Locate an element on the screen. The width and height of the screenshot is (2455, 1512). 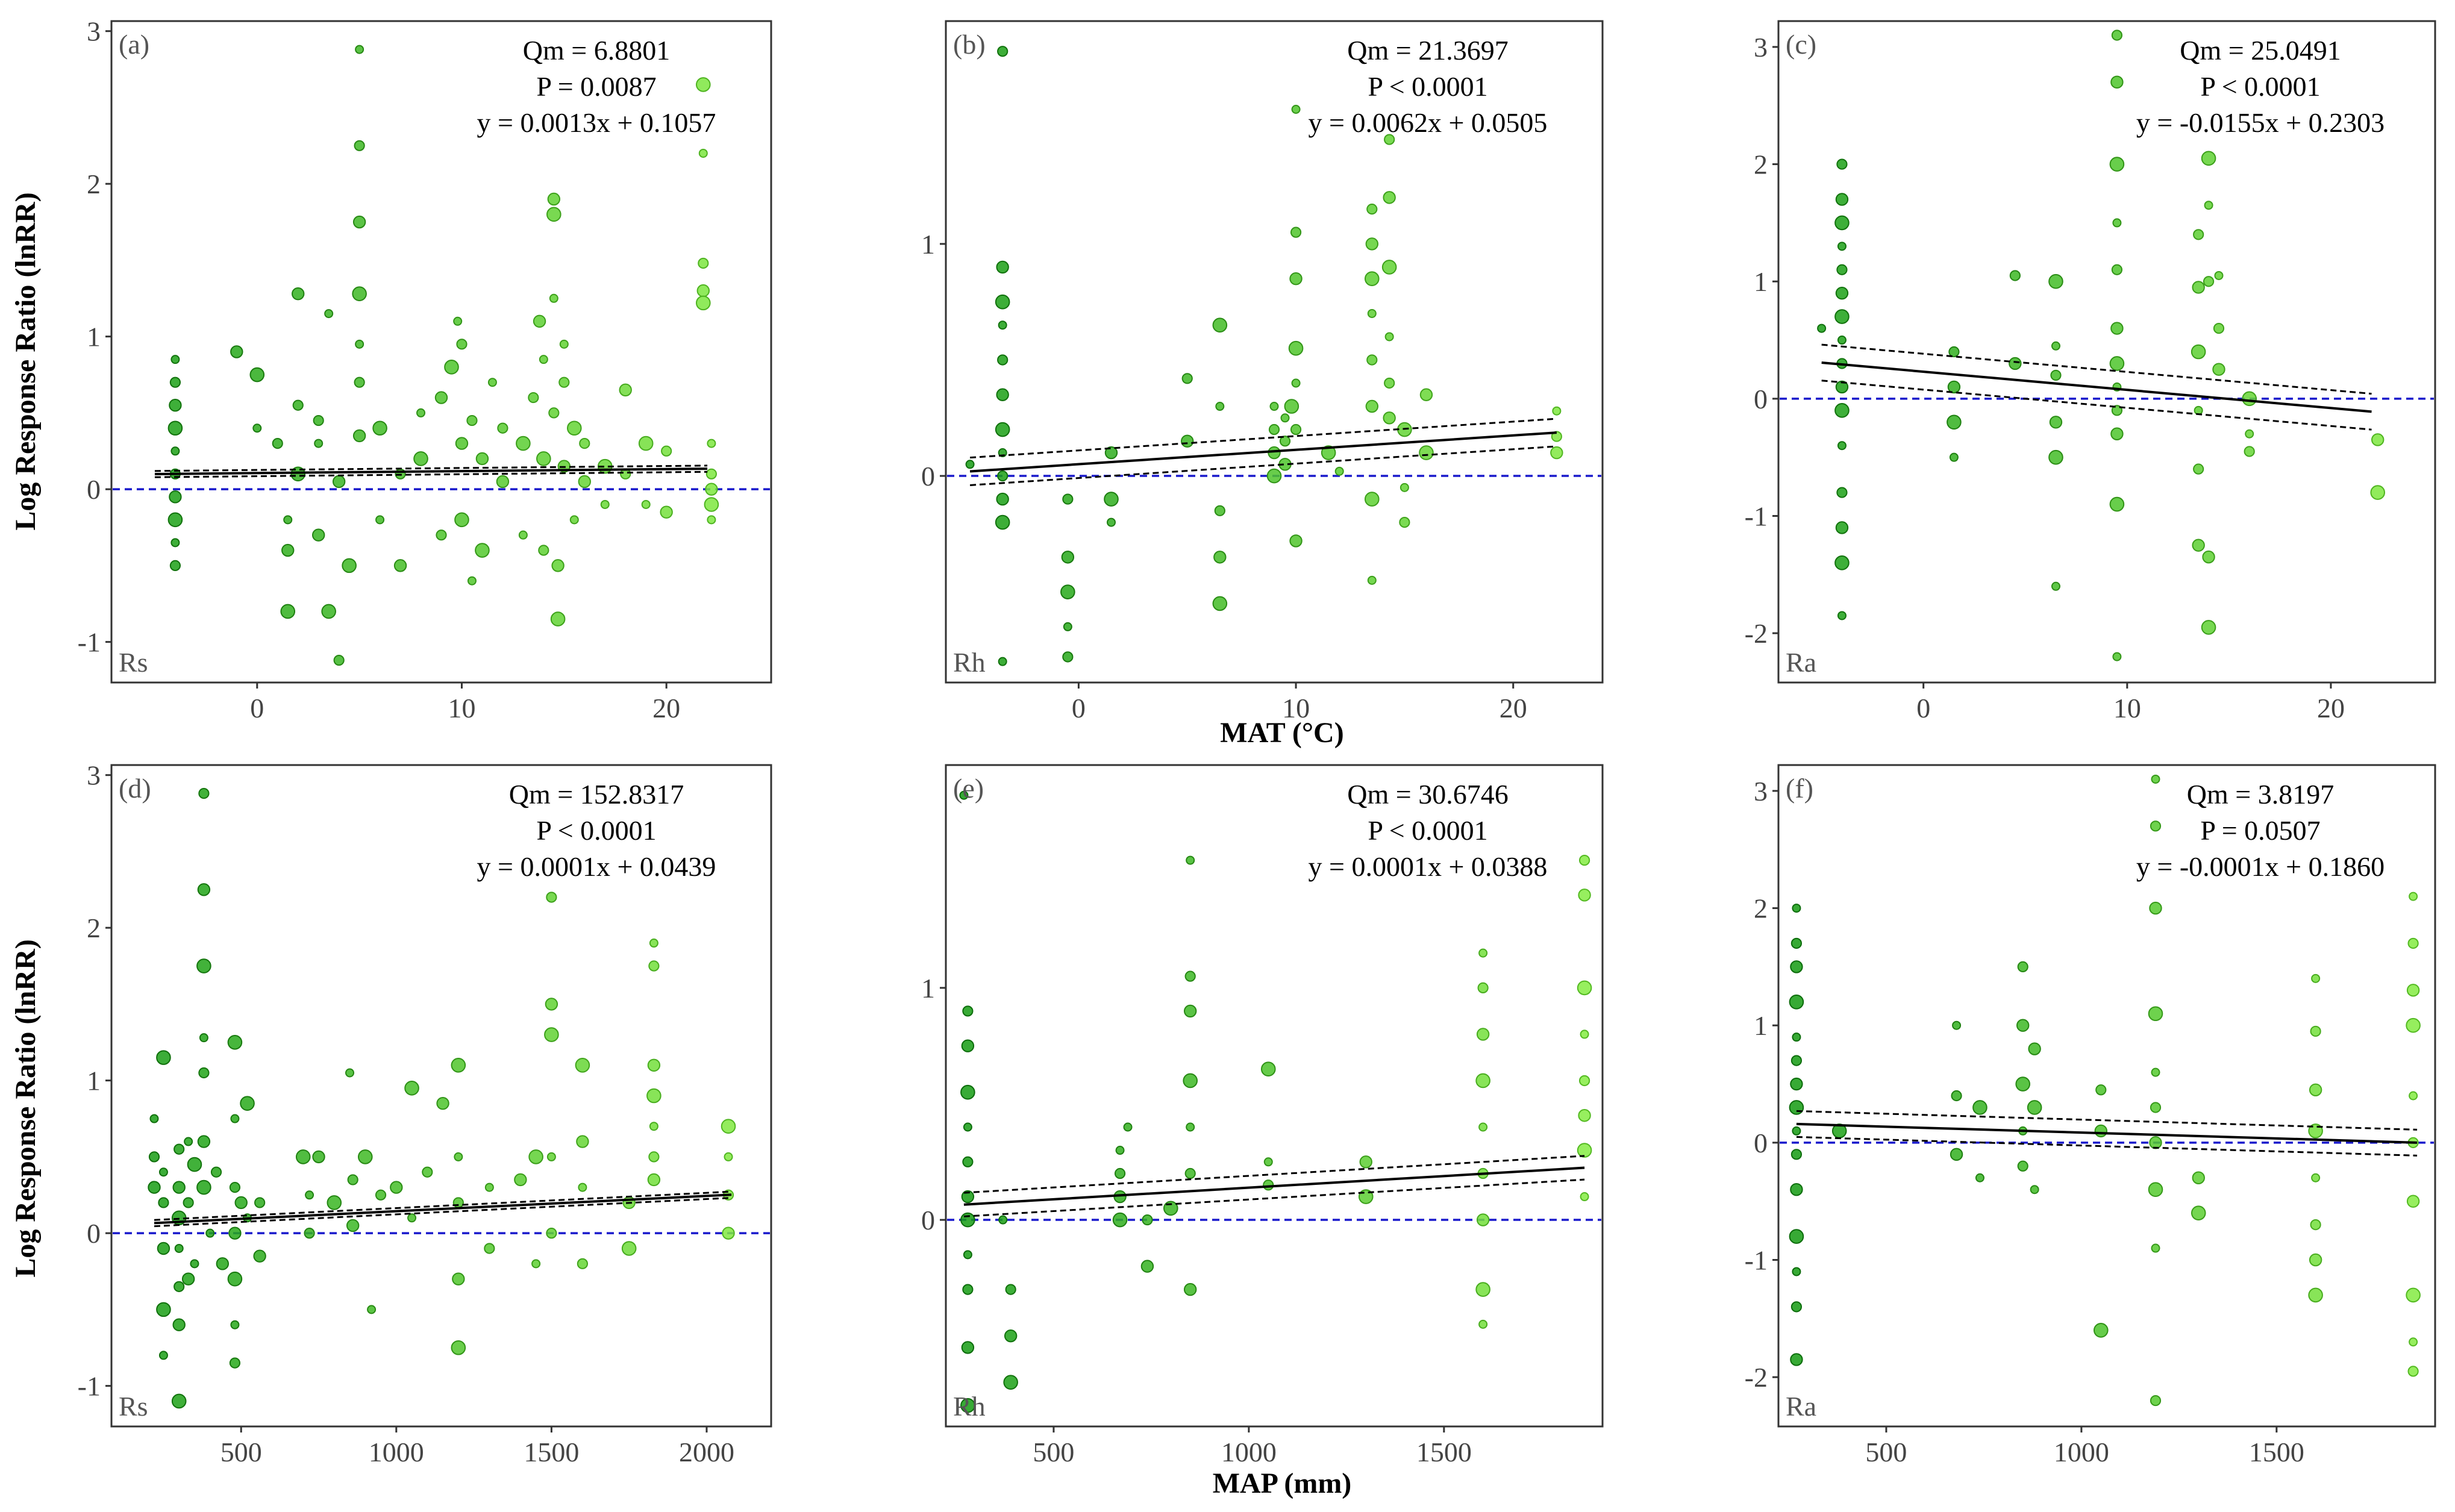
panel-label: (f) is located at coordinates (1799, 789).